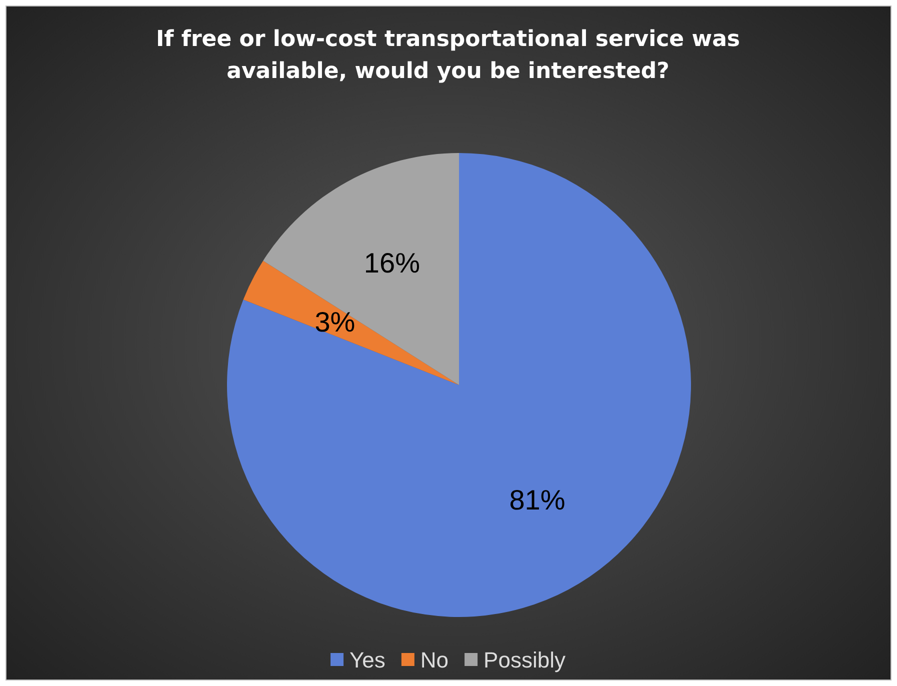 Image resolution: width=897 pixels, height=686 pixels. Describe the element at coordinates (448, 55) in the screenshot. I see `chart-title: If free or low-cost transportational service was available, would you be interested?` at that location.